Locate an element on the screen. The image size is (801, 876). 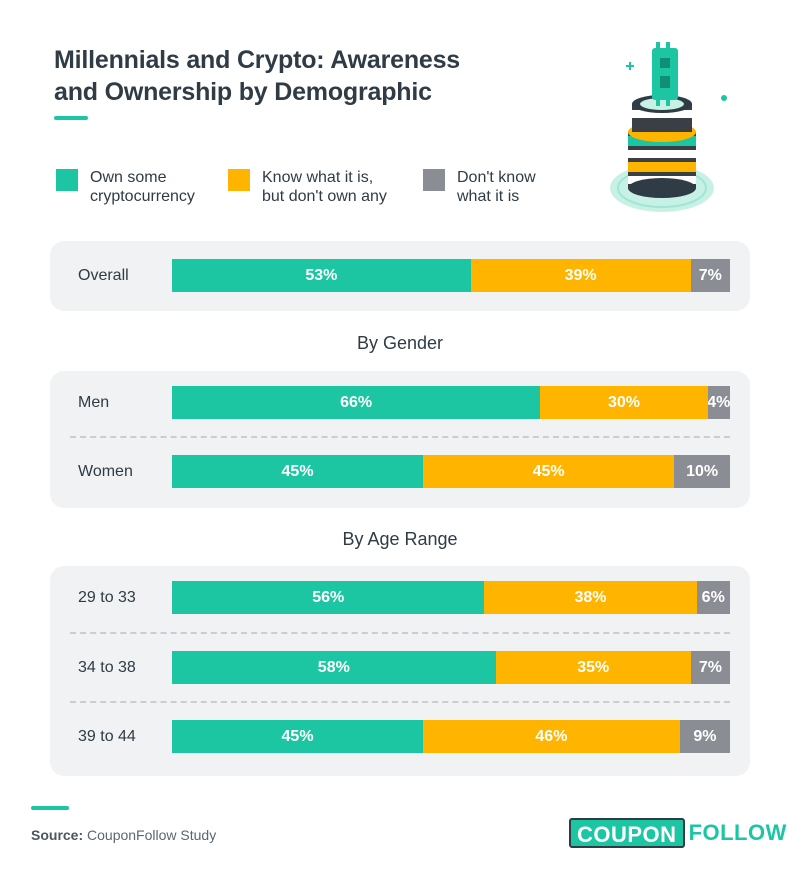
chart-row: 39 to 44 45% 46% 9% is located at coordinates (400, 736).